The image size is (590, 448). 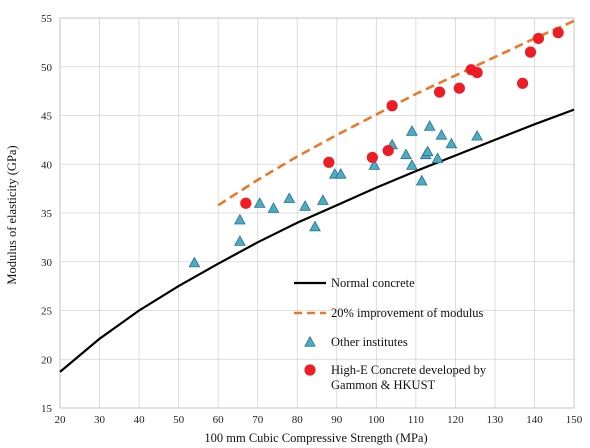 I want to click on y-tick-label: 30, so click(x=47, y=263).